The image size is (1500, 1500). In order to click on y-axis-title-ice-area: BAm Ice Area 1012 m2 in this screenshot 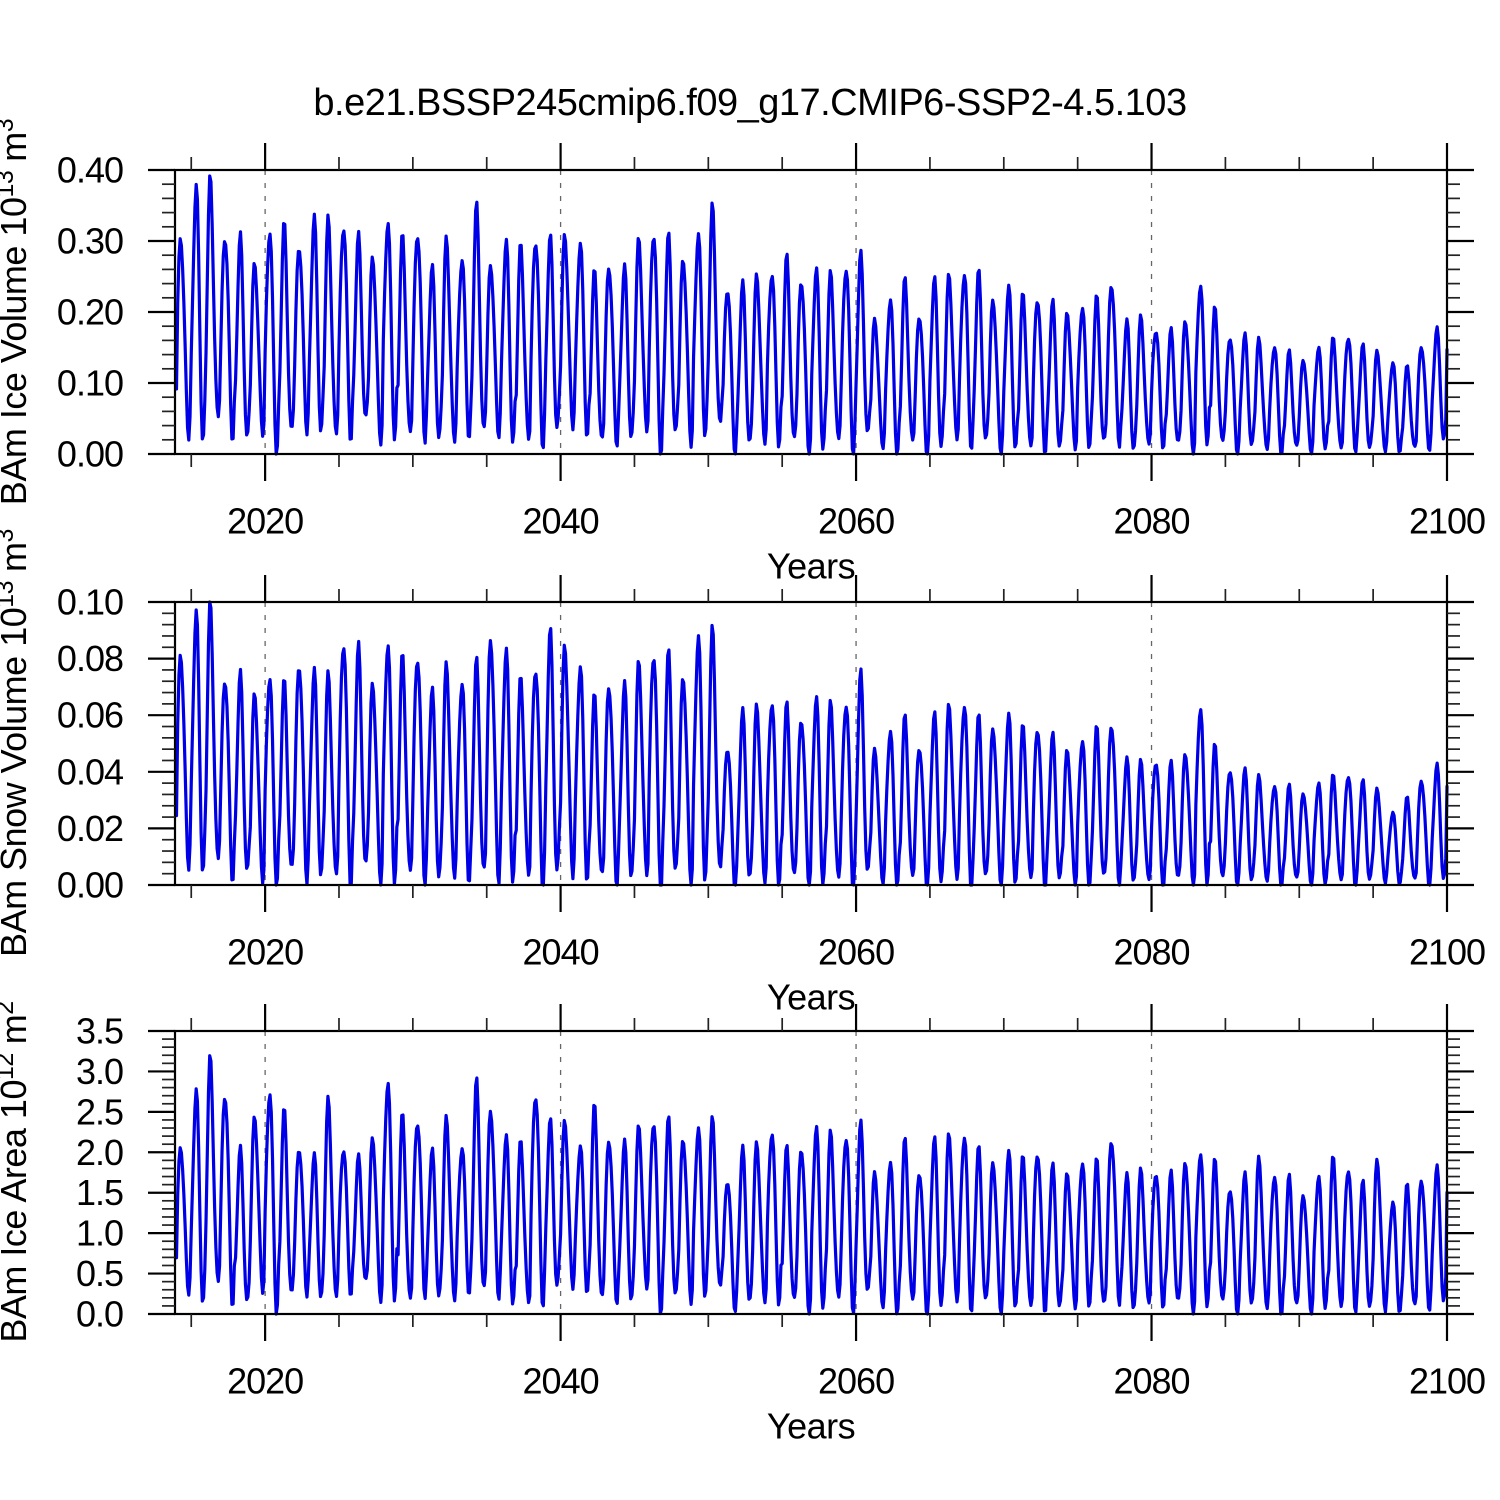, I will do `click(17, 1171)`.